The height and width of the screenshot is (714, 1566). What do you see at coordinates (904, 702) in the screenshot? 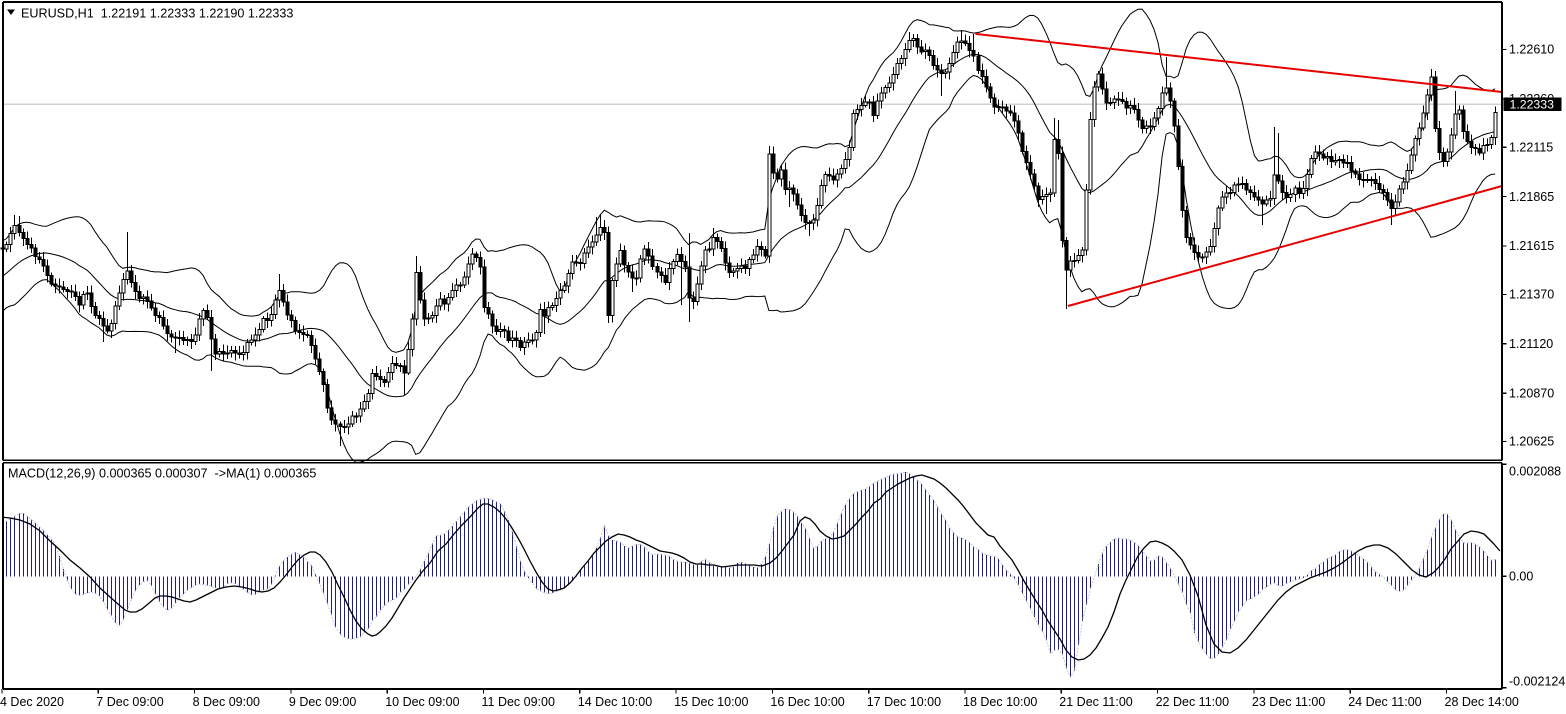
I see `svg-text: 17 Dec 10:00` at bounding box center [904, 702].